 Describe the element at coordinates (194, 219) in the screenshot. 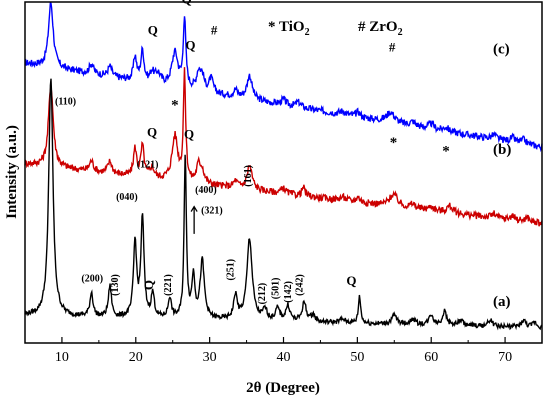

I see `peak-arrow` at that location.